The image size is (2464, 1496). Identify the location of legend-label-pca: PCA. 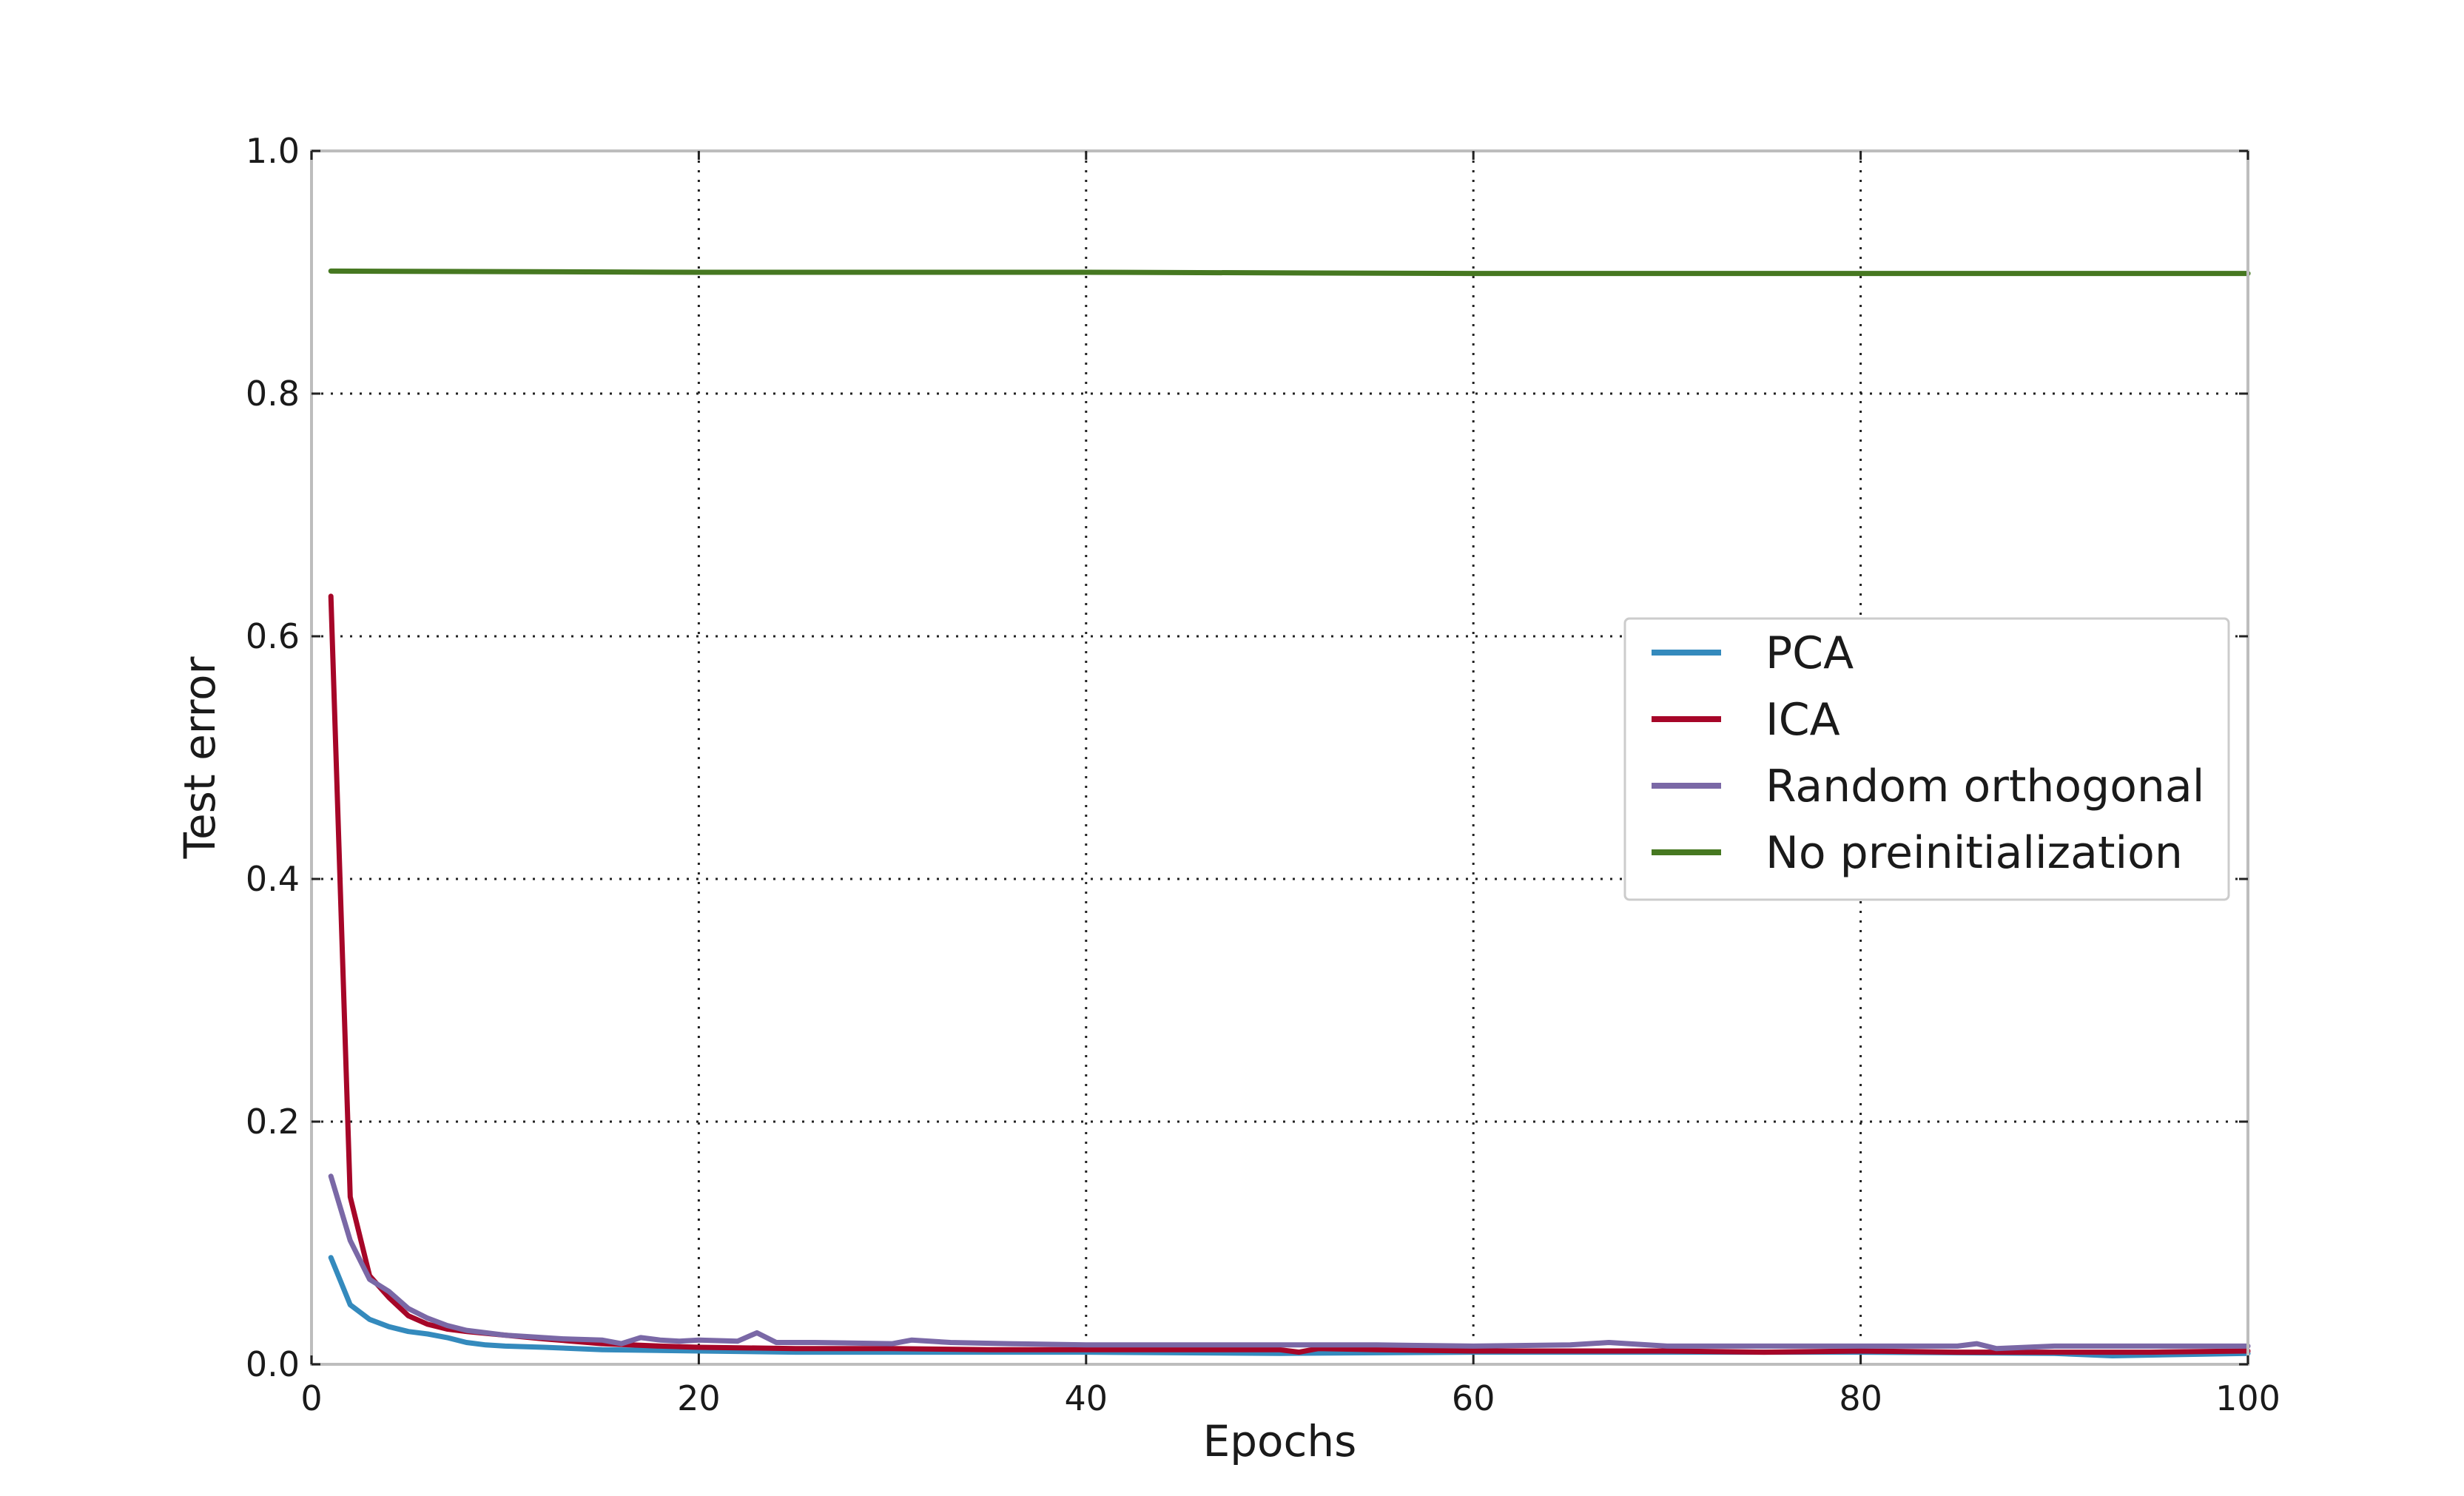
(1809, 653).